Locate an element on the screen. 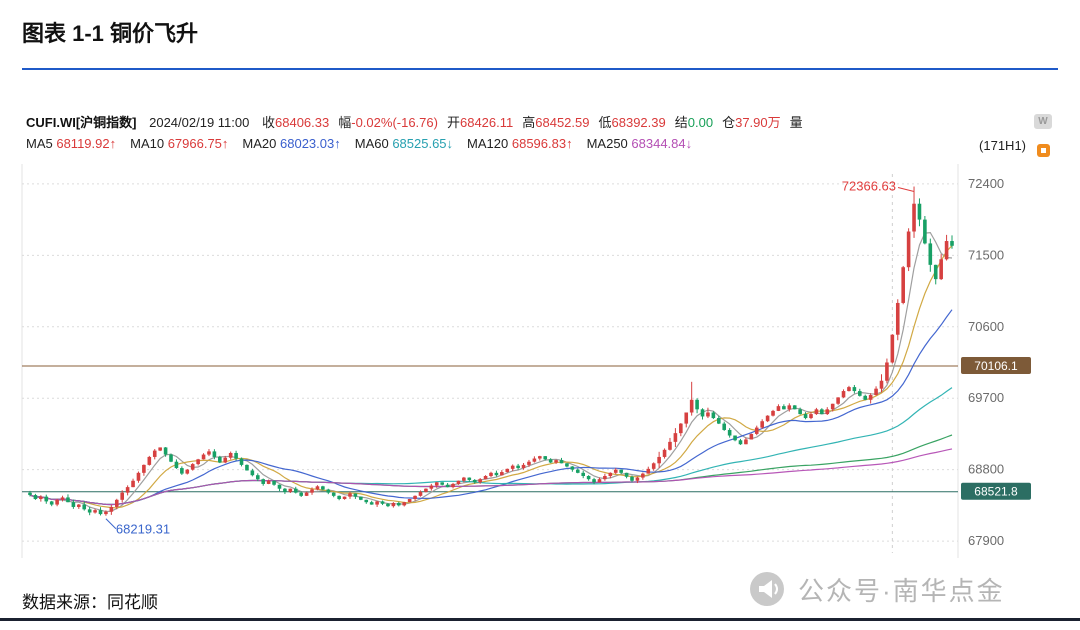 This screenshot has width=1080, height=630. quote-field: 收68406.33 is located at coordinates (295, 122).